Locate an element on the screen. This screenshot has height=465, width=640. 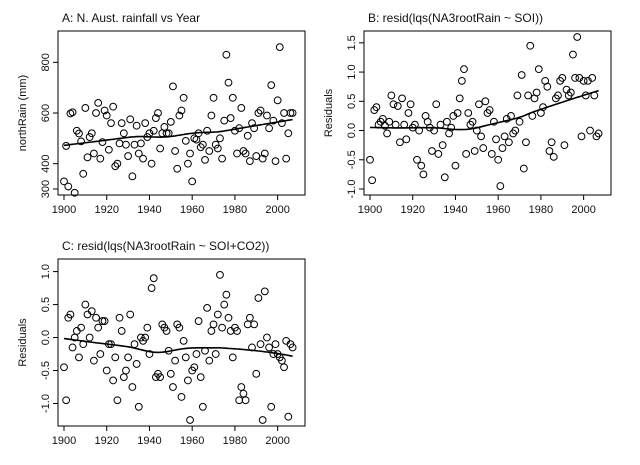
x-tick-label: 1980 is located at coordinates (235, 441).